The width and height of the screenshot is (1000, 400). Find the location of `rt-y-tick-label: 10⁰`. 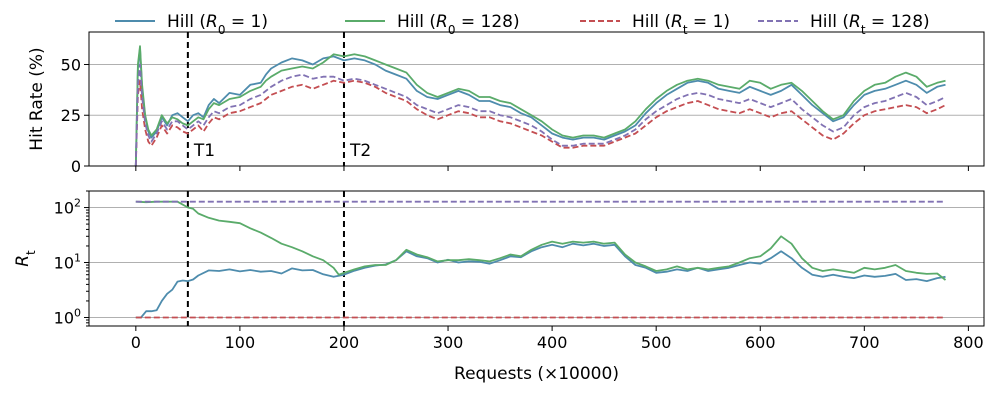

rt-y-tick-label: 10⁰ is located at coordinates (67, 316).